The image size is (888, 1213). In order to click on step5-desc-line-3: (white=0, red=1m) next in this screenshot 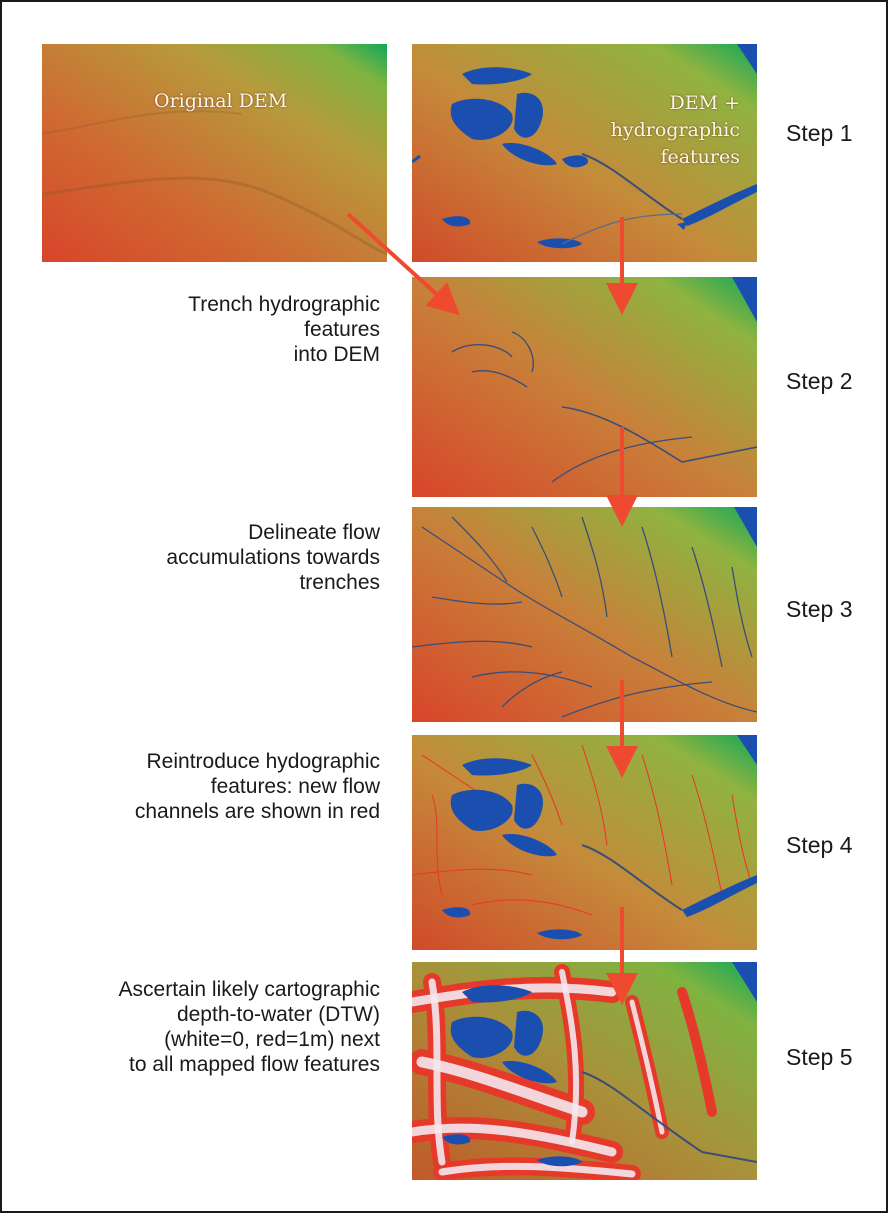, I will do `click(272, 1039)`.